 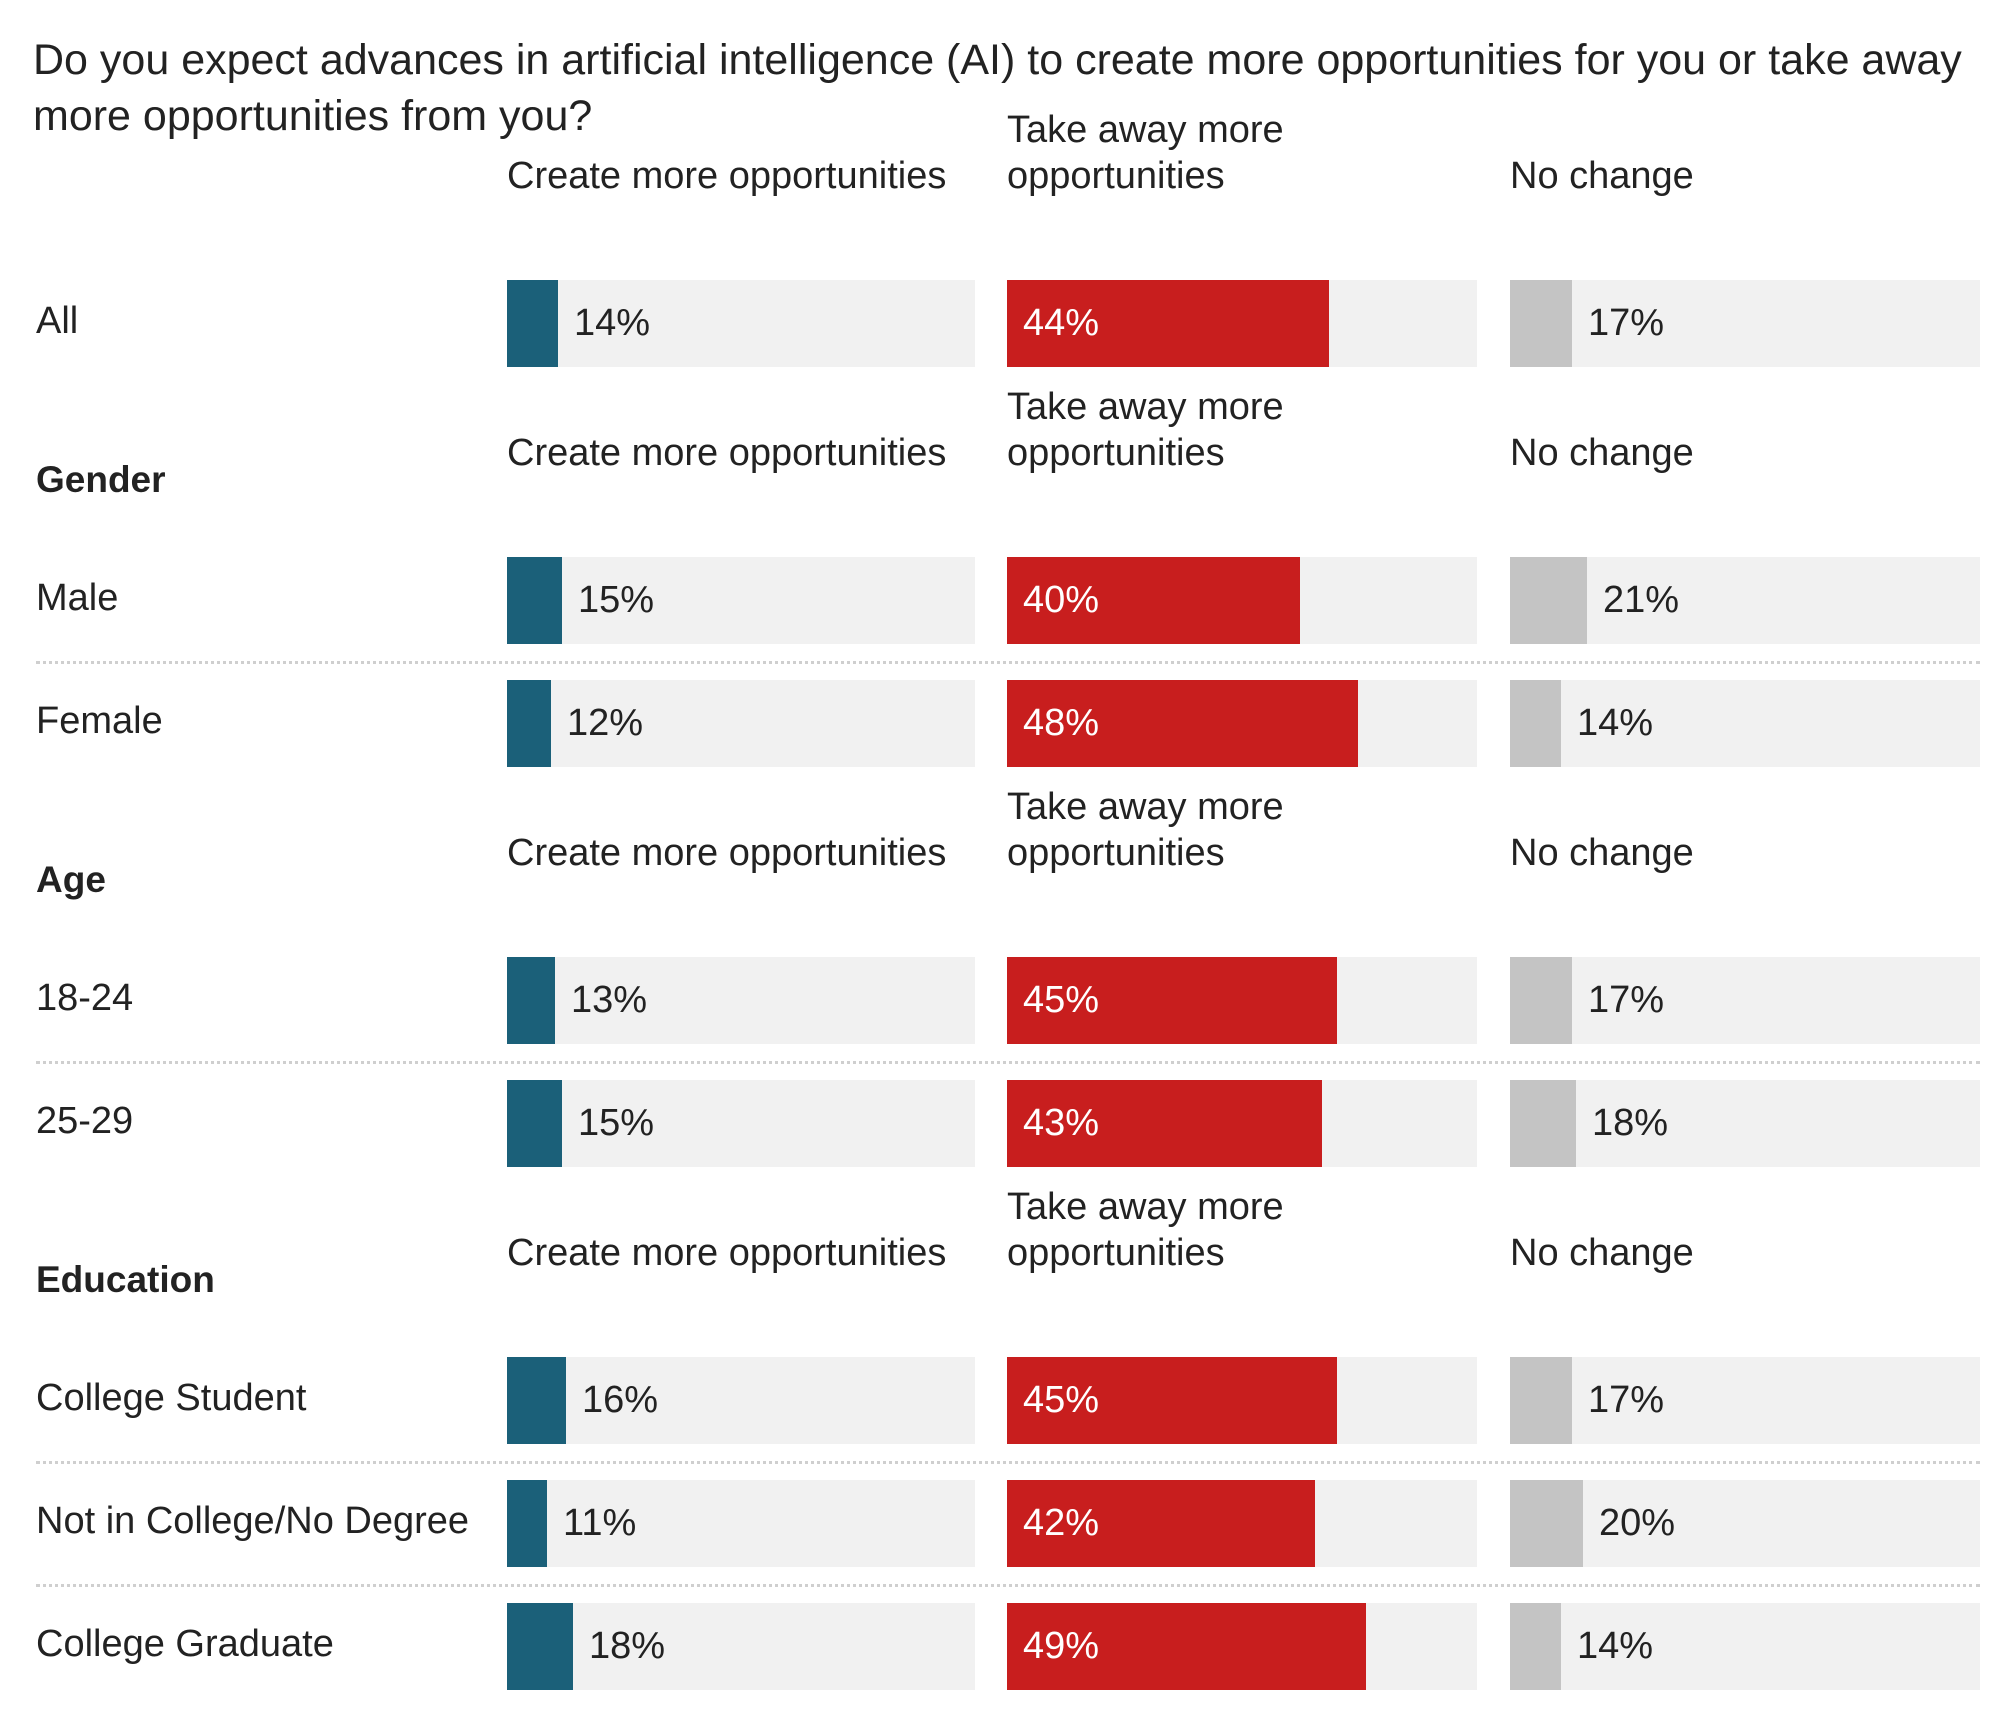 What do you see at coordinates (727, 176) in the screenshot?
I see `column-header-line: Create more opportunities` at bounding box center [727, 176].